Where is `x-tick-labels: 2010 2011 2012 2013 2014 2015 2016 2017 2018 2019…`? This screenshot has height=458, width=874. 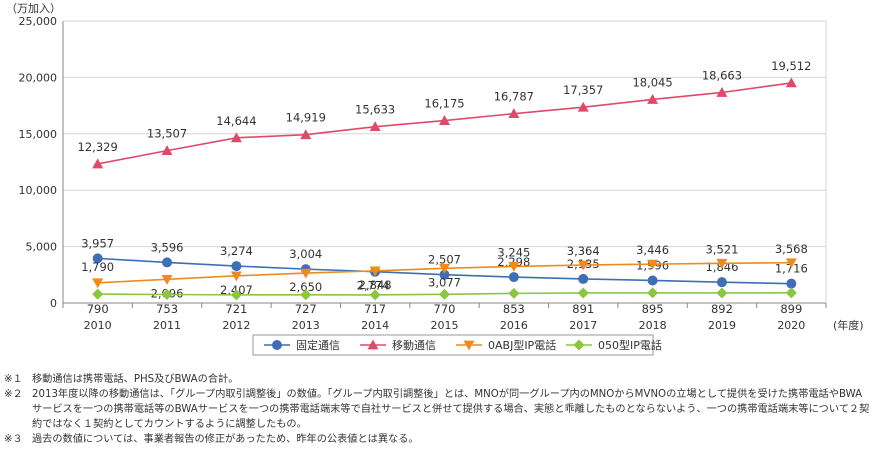
x-tick-labels: 2010 2011 2012 2013 2014 2015 2016 2017 2018 2019… is located at coordinates (445, 325).